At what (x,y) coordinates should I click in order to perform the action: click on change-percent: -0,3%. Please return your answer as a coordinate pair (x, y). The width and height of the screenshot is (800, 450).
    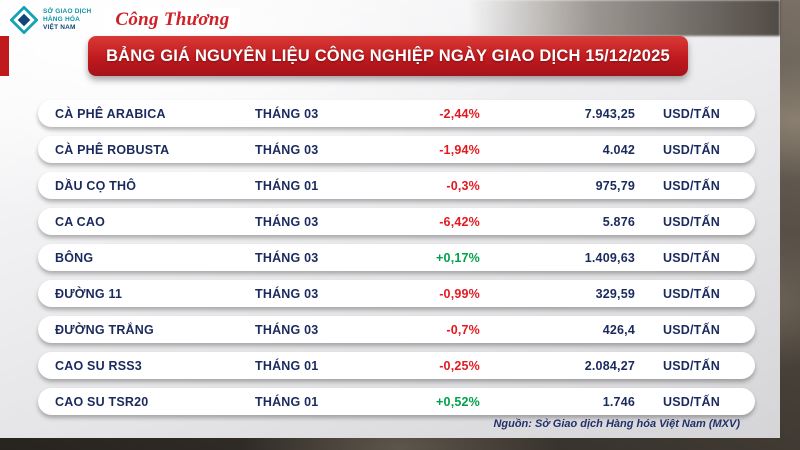
    Looking at the image, I should click on (463, 185).